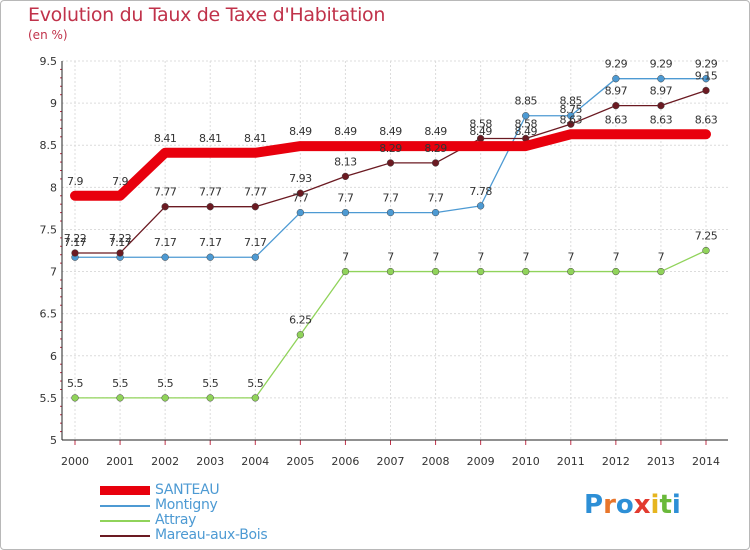 The height and width of the screenshot is (550, 750). I want to click on y-tick-label: 8, so click(53, 187).